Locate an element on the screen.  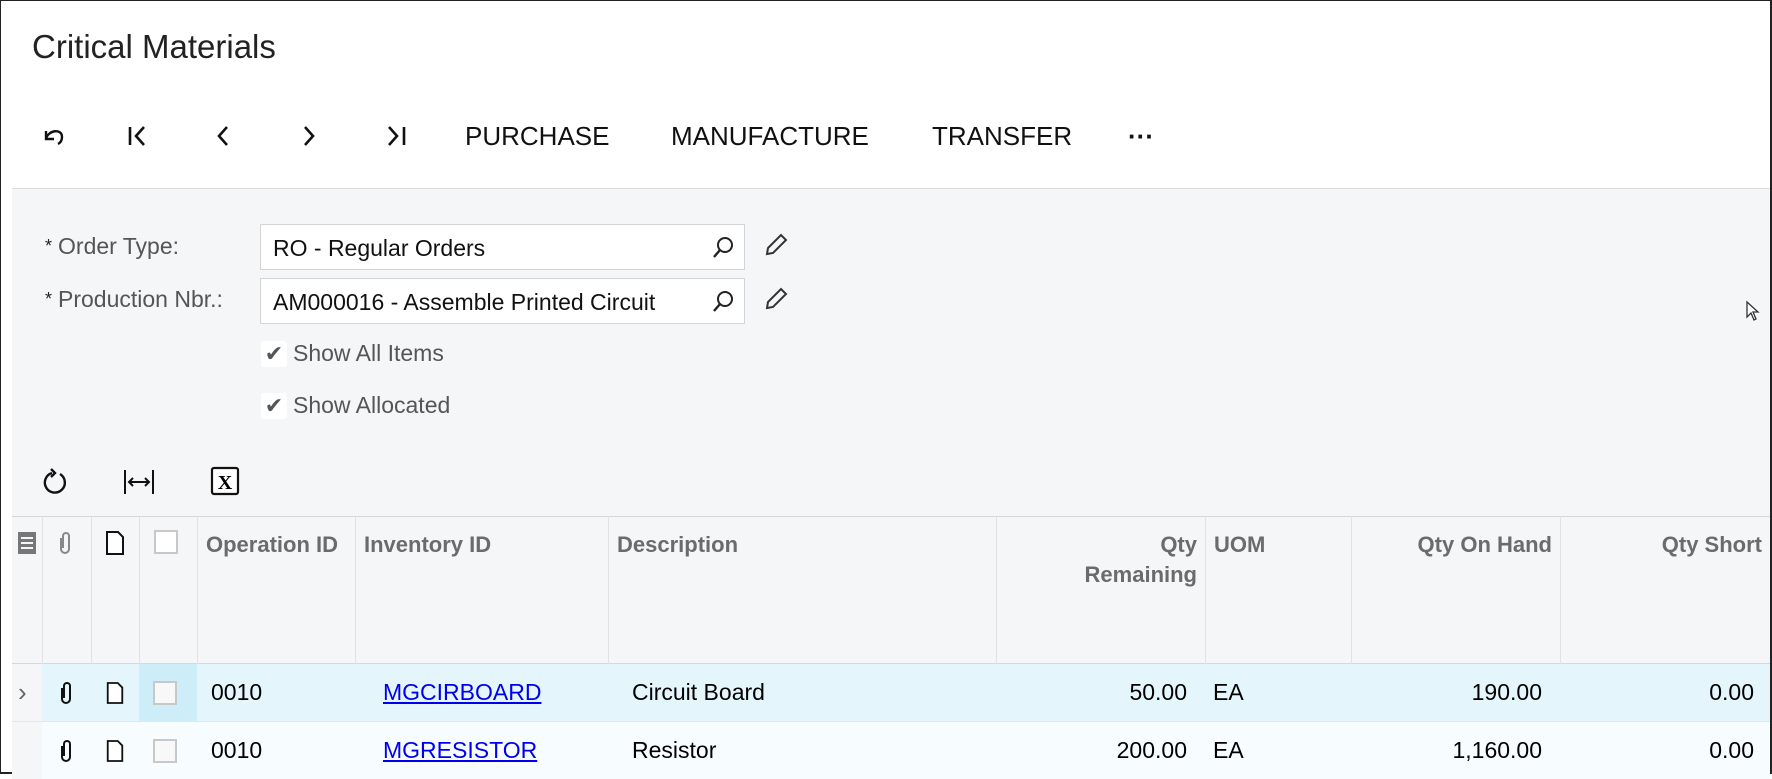
show-allocated-checkbox: ✔ Show Allocated is located at coordinates (355, 405).